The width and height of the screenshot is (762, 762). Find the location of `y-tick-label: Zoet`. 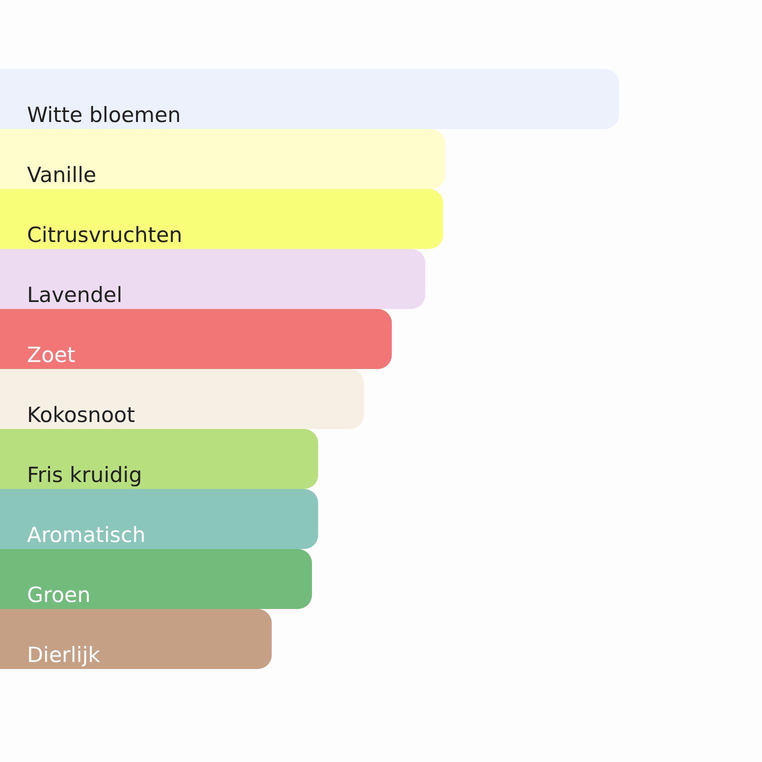

y-tick-label: Zoet is located at coordinates (51, 355).